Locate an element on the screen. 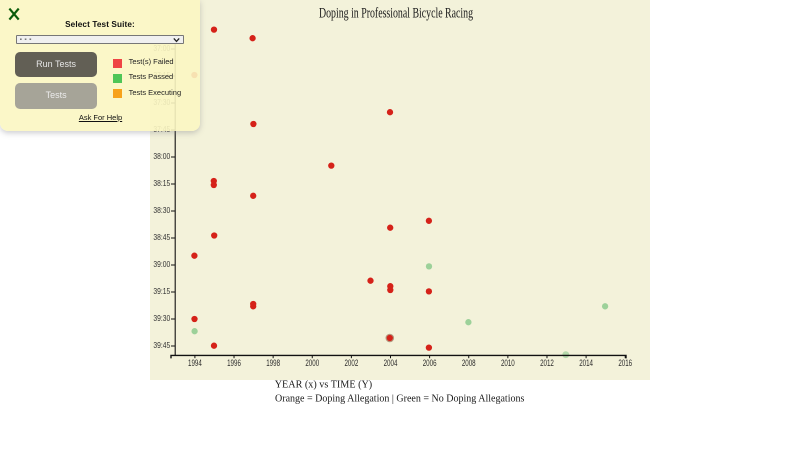  svg-text: 38:30 is located at coordinates (161, 210).